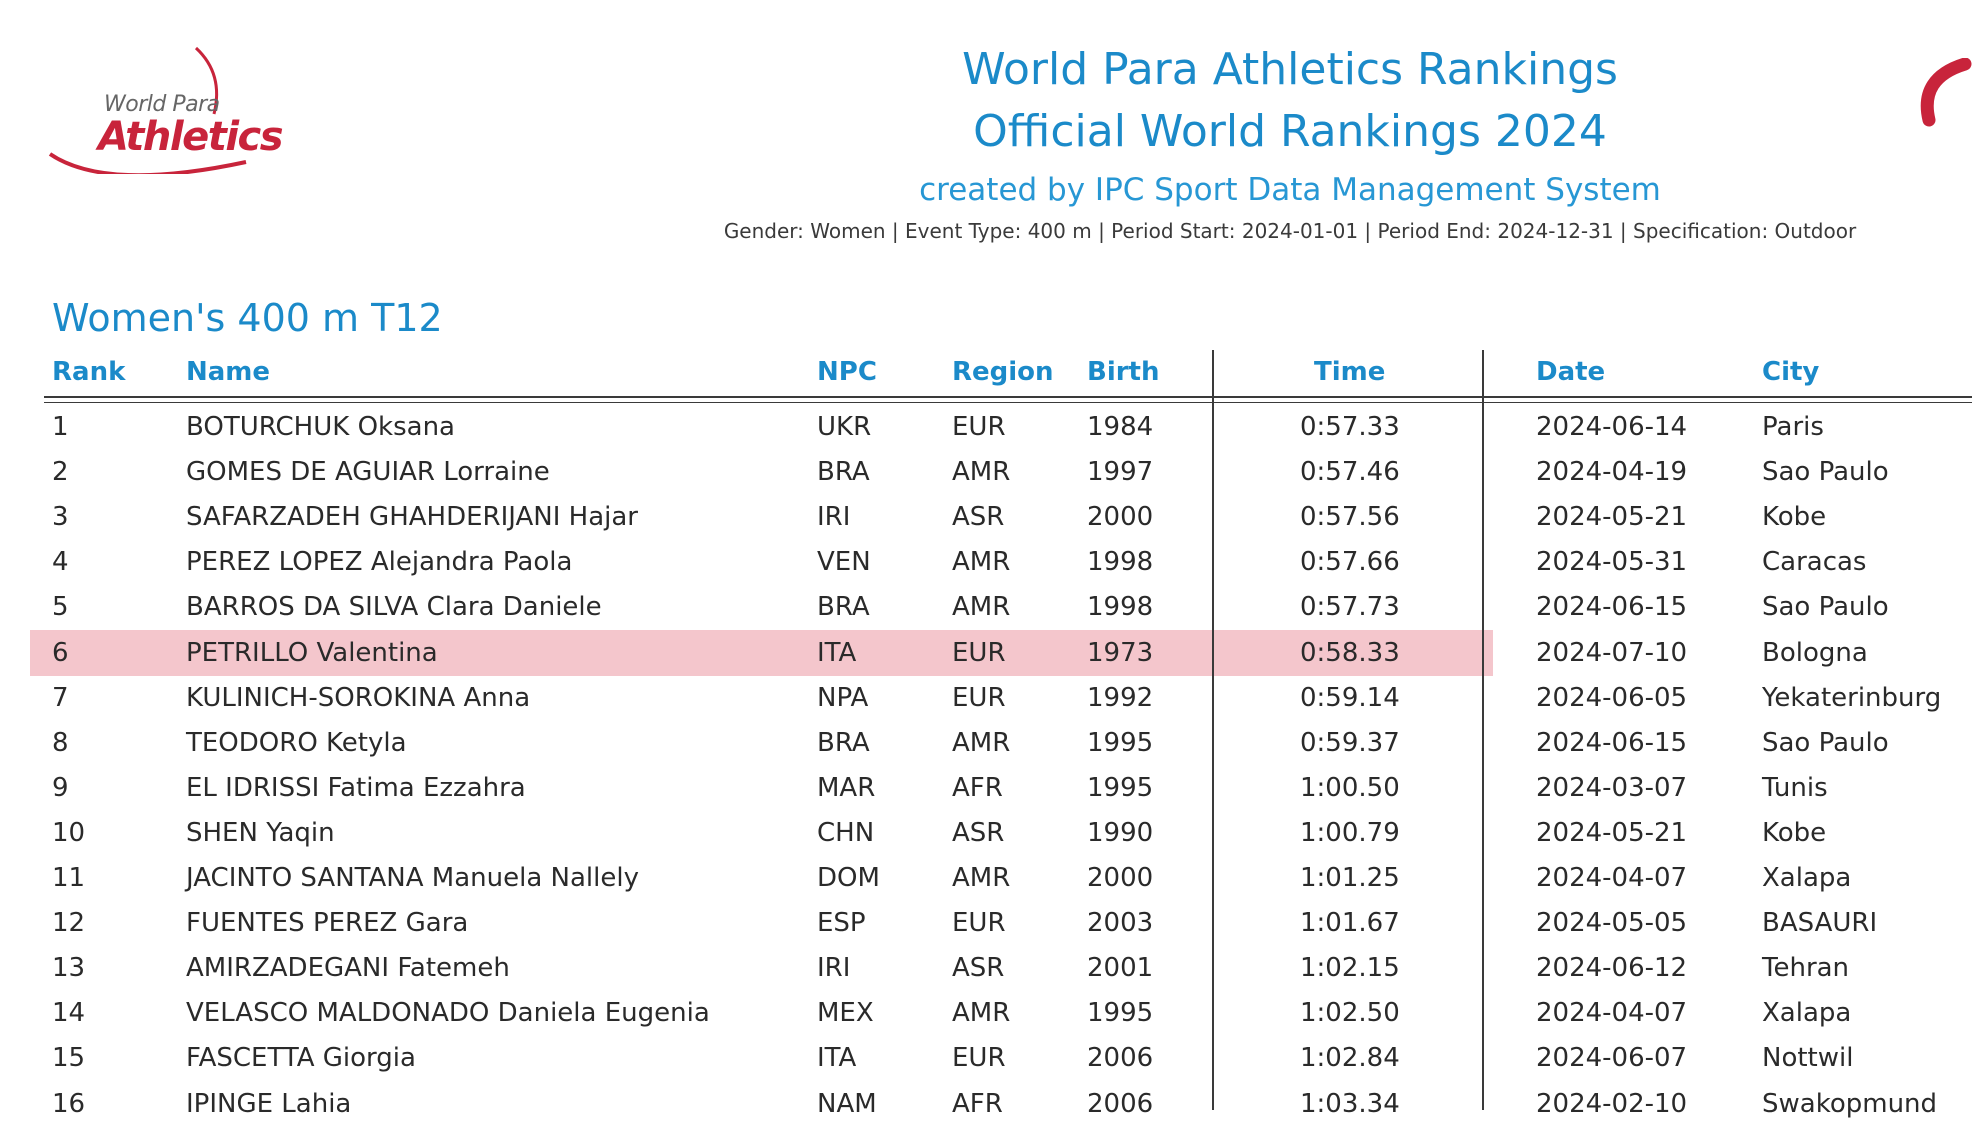 The height and width of the screenshot is (1142, 1972). What do you see at coordinates (1120, 427) in the screenshot?
I see `cell-birth: 1984` at bounding box center [1120, 427].